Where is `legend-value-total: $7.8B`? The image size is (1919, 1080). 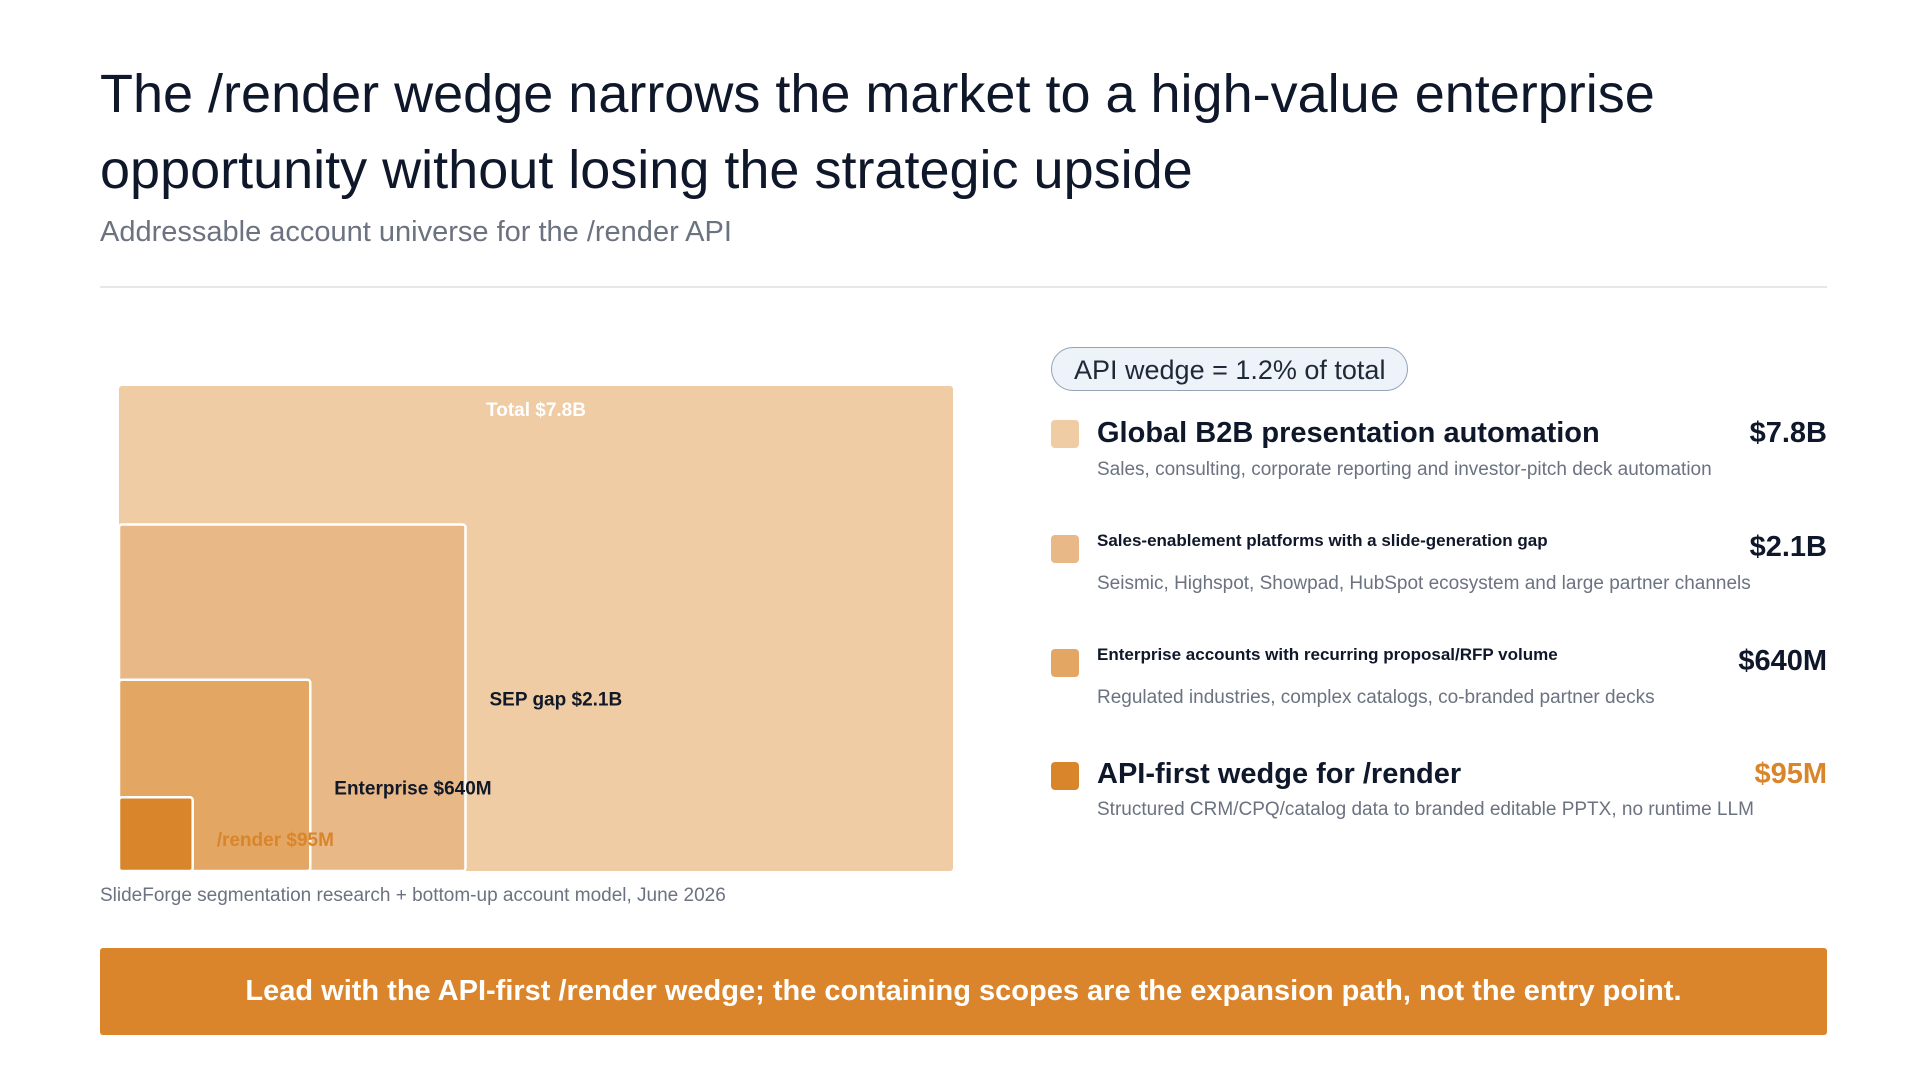
legend-value-total: $7.8B is located at coordinates (1788, 433).